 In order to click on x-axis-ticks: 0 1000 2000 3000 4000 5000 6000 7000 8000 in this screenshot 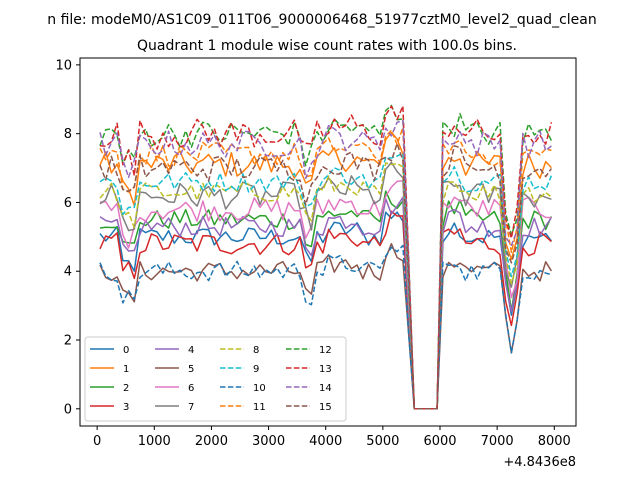, I will do `click(332, 437)`.